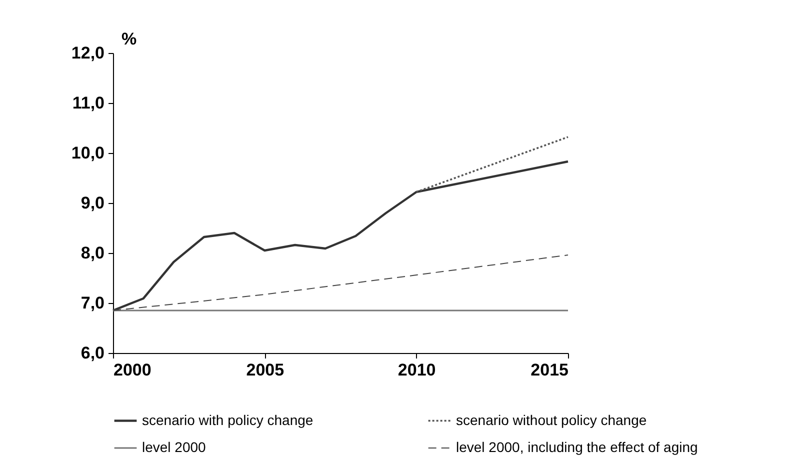 This screenshot has width=812, height=461. I want to click on legend-label: scenario without policy change, so click(551, 420).